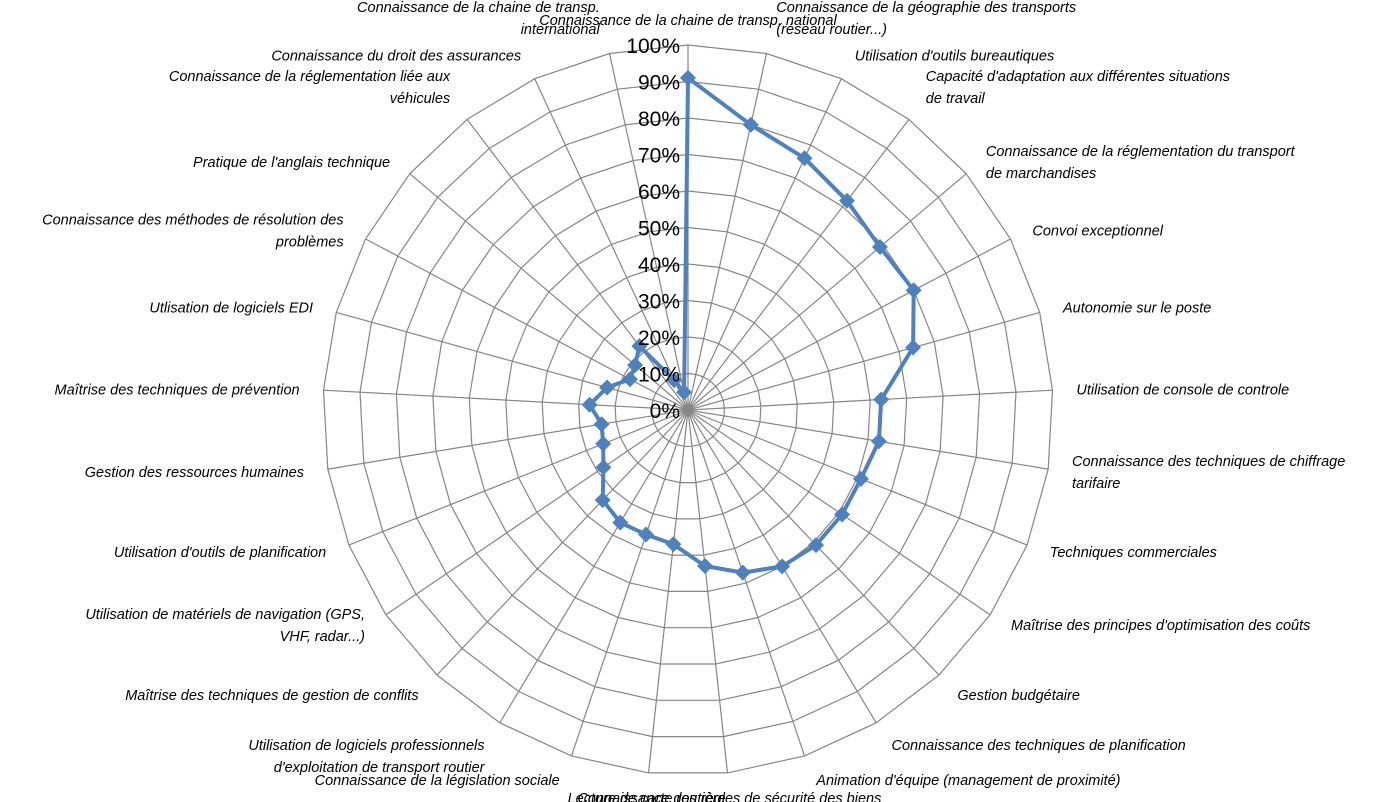  Describe the element at coordinates (954, 56) in the screenshot. I see `category-label: Utilisation d'outils bureautiques` at that location.